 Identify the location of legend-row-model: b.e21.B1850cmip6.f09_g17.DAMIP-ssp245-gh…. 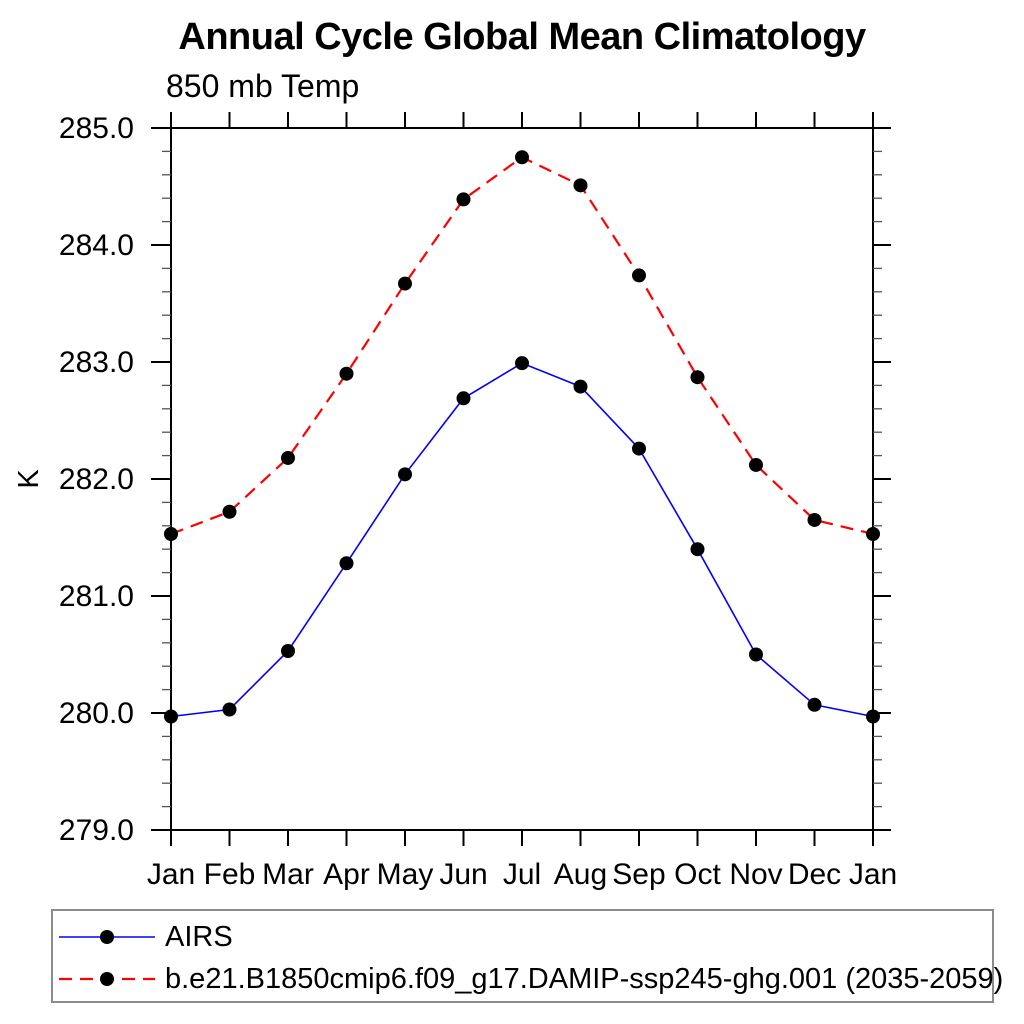
(528, 979).